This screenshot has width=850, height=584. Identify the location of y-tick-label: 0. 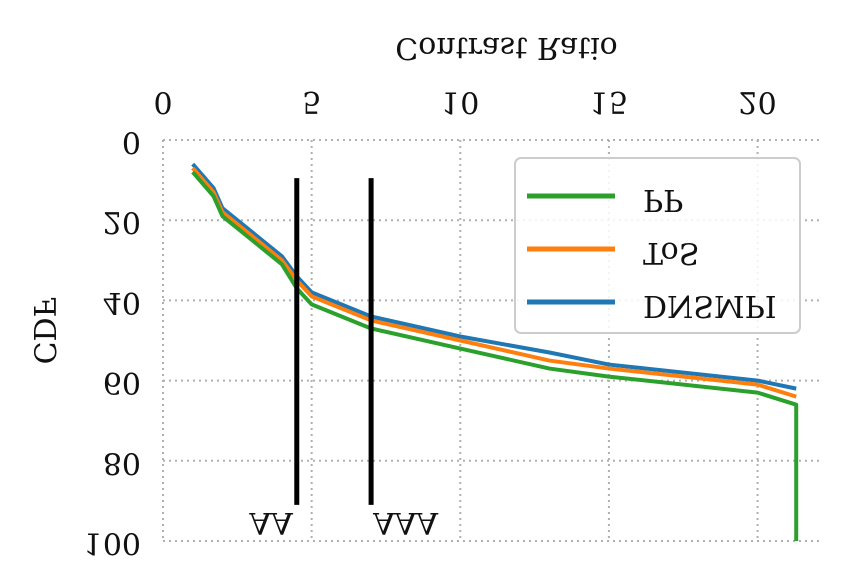
(131, 141).